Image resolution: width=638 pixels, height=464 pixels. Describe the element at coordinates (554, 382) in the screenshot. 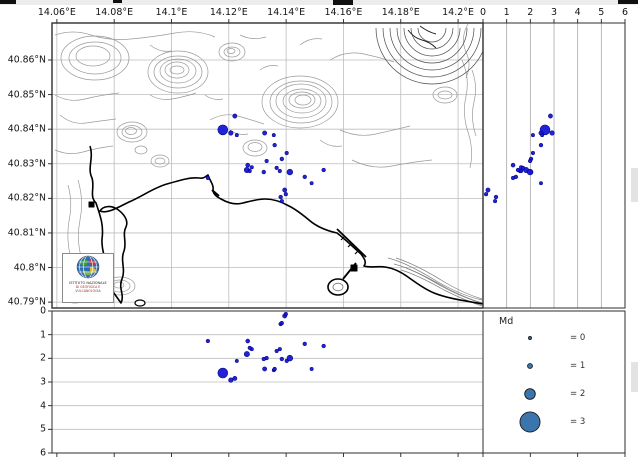

I see `legend-panel-frame` at that location.